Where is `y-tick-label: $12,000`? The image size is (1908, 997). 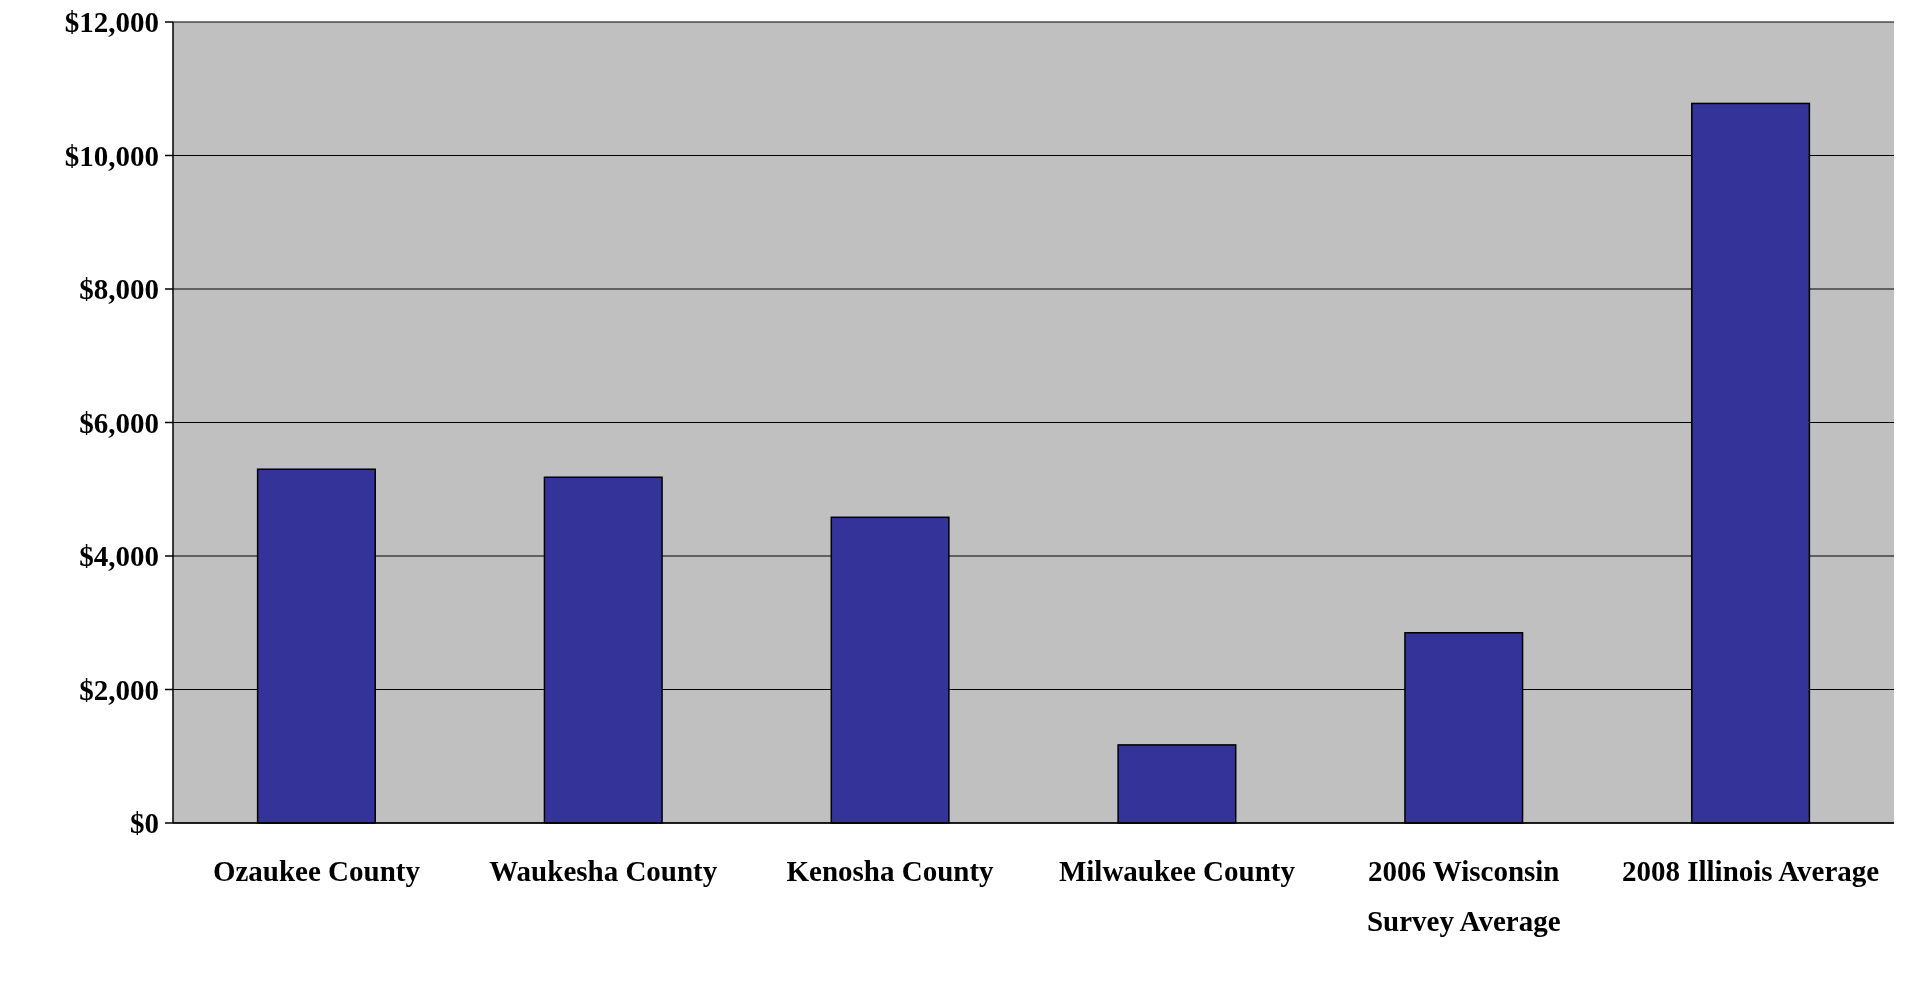
y-tick-label: $12,000 is located at coordinates (111, 22).